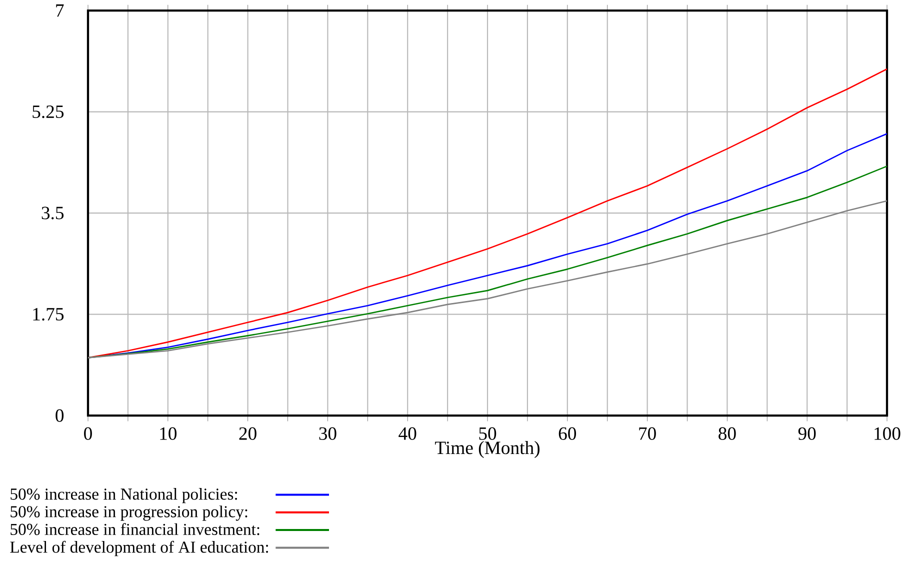 The width and height of the screenshot is (912, 585). I want to click on x-tick-label: 0, so click(88, 433).